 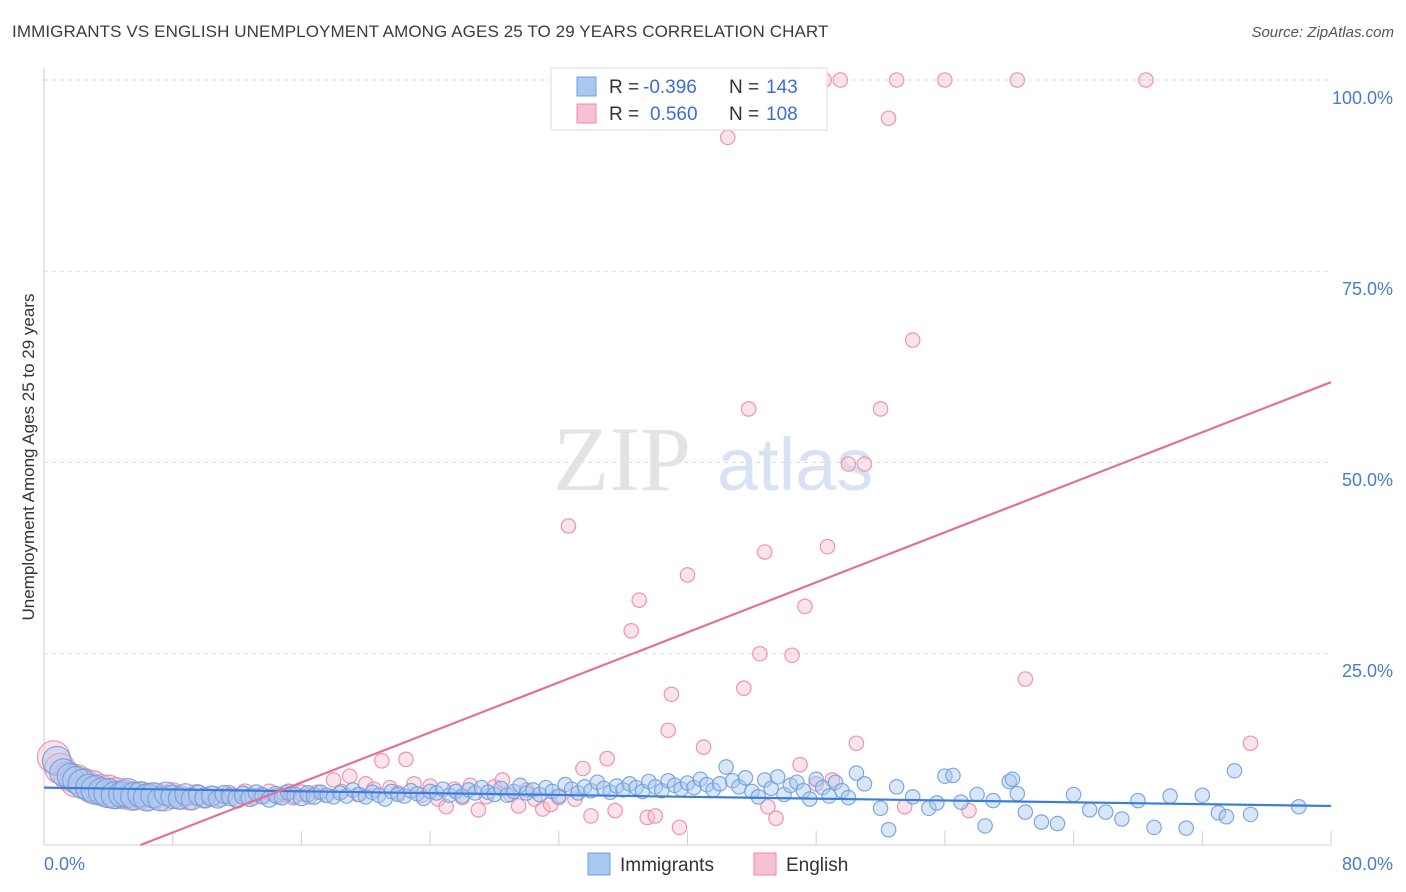 What do you see at coordinates (624, 114) in the screenshot?
I see `legend-r-label-english: R =` at bounding box center [624, 114].